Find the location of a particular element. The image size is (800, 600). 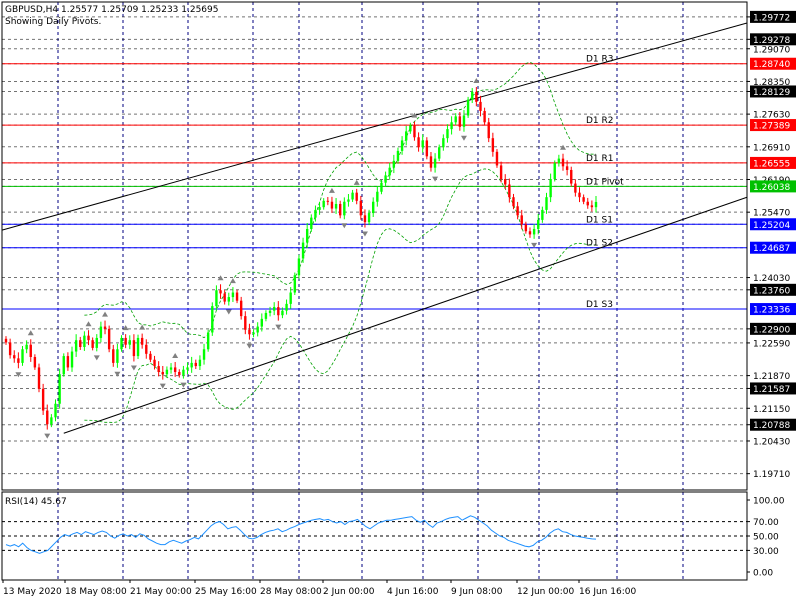

pivot-name-label: D1 Pivot is located at coordinates (605, 182).